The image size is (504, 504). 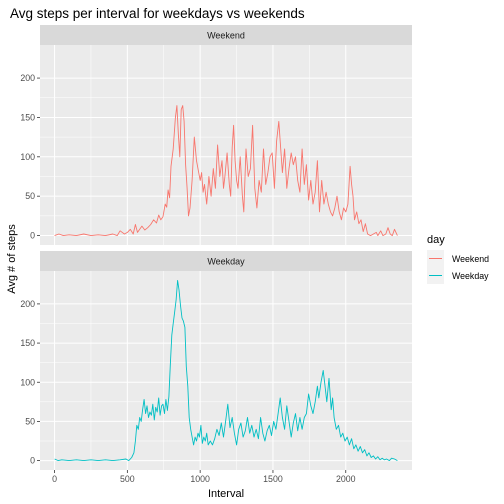 I want to click on x-tick-label: 0, so click(x=54, y=479).